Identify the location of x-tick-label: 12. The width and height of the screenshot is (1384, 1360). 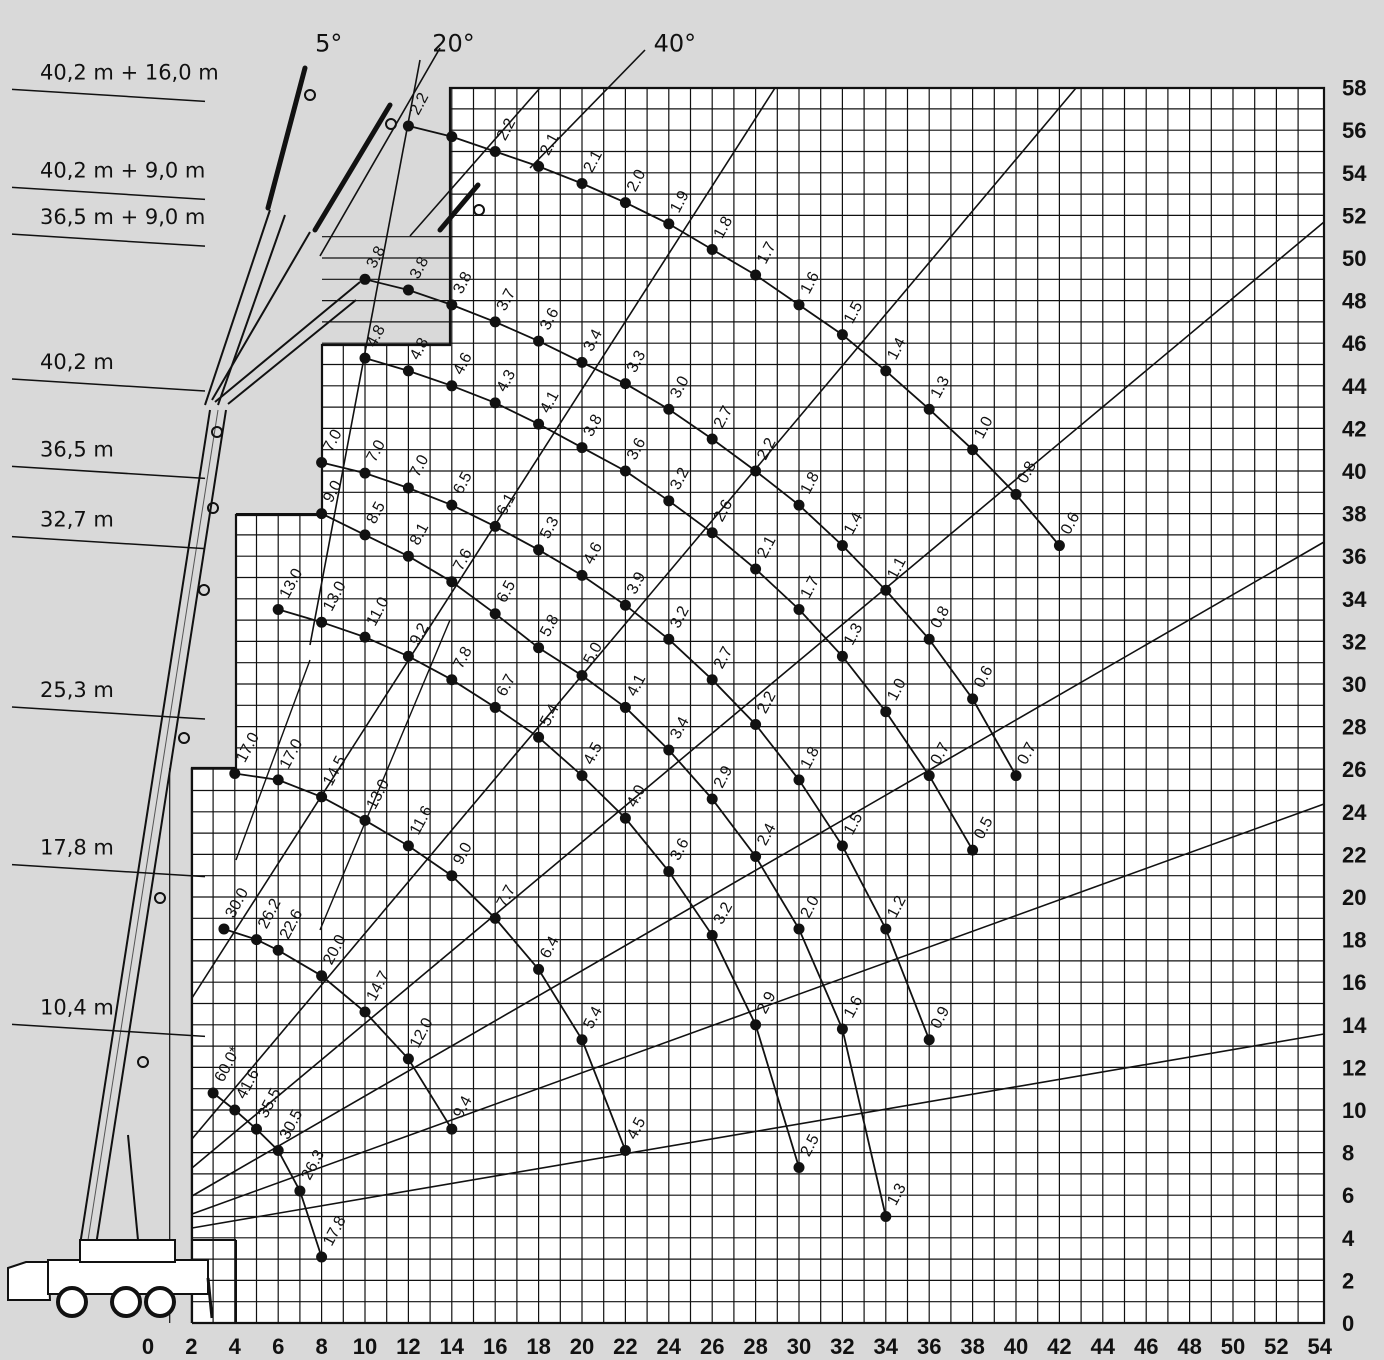
(408, 1346).